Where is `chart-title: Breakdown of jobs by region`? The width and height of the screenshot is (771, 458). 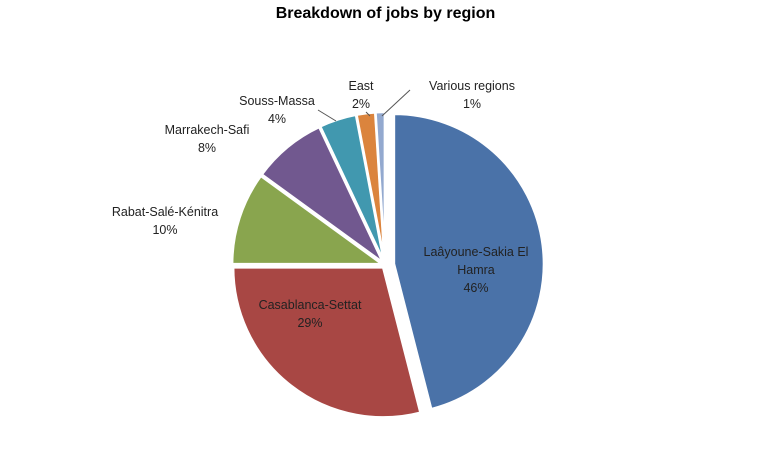 chart-title: Breakdown of jobs by region is located at coordinates (385, 13).